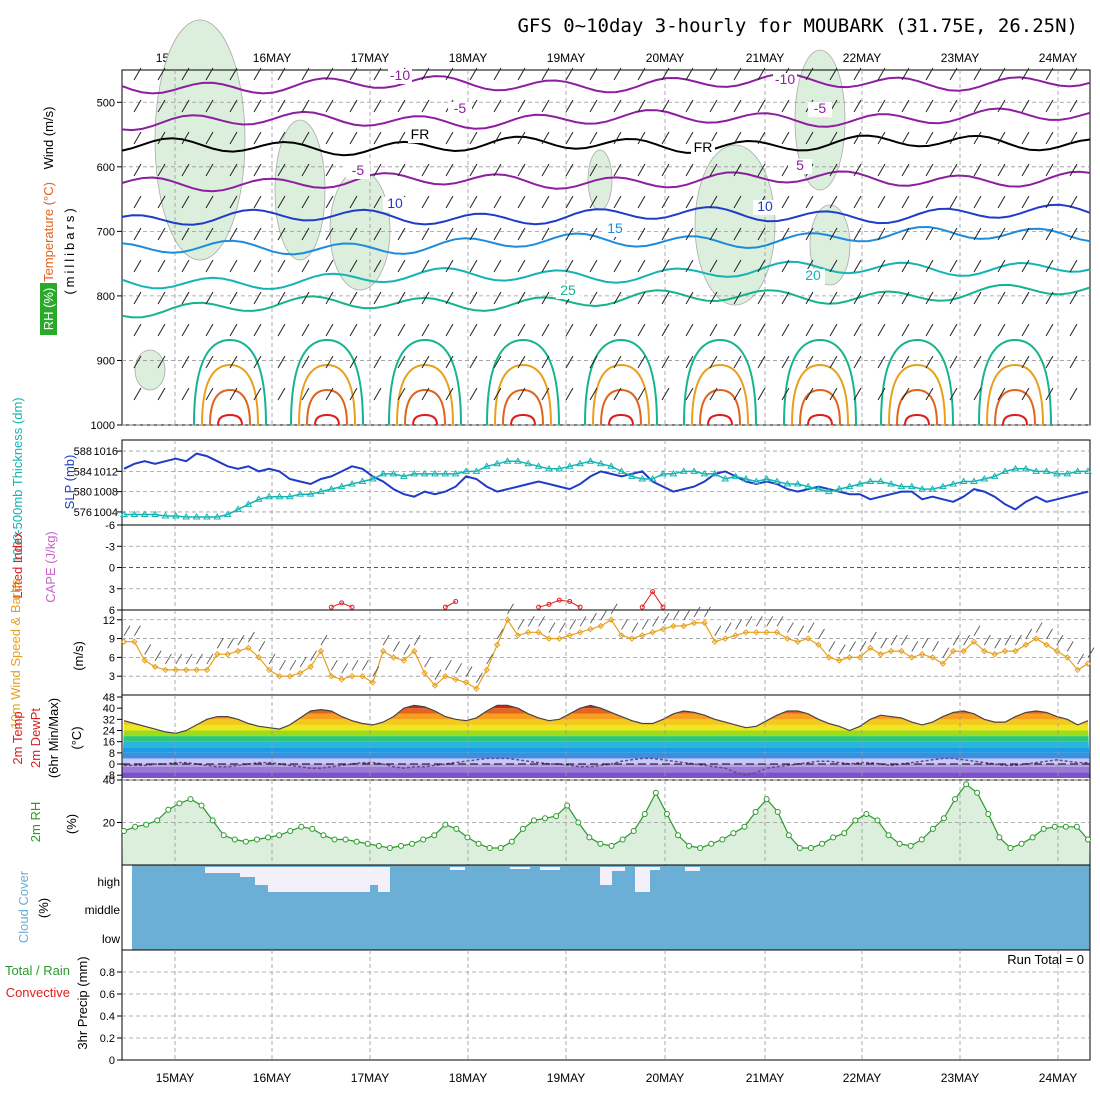 This screenshot has width=1100, height=1100. What do you see at coordinates (107, 1039) in the screenshot?
I see `y-tick-label: 0.2` at bounding box center [107, 1039].